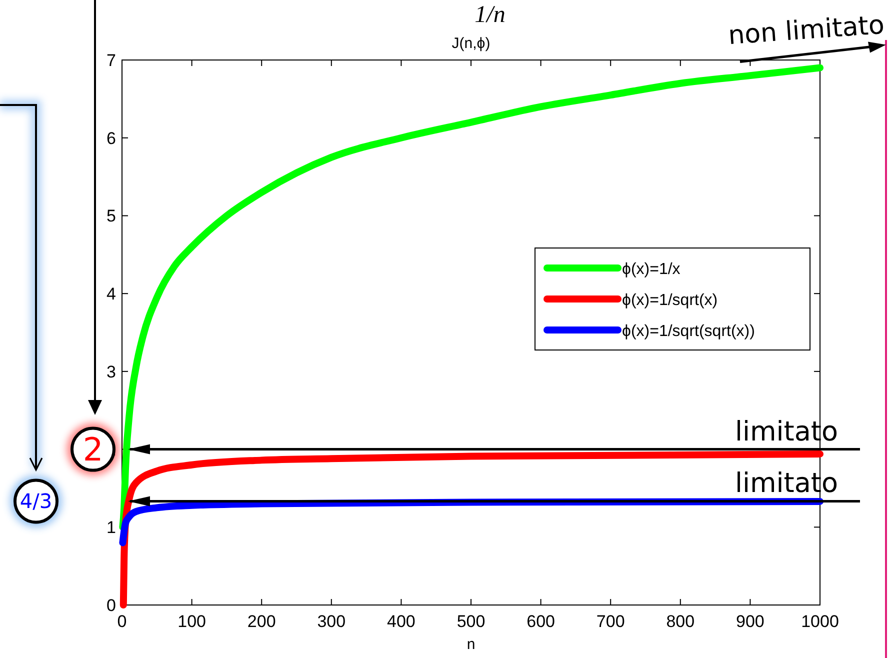 The image size is (889, 658). I want to click on x-tick-label: 1000, so click(820, 621).